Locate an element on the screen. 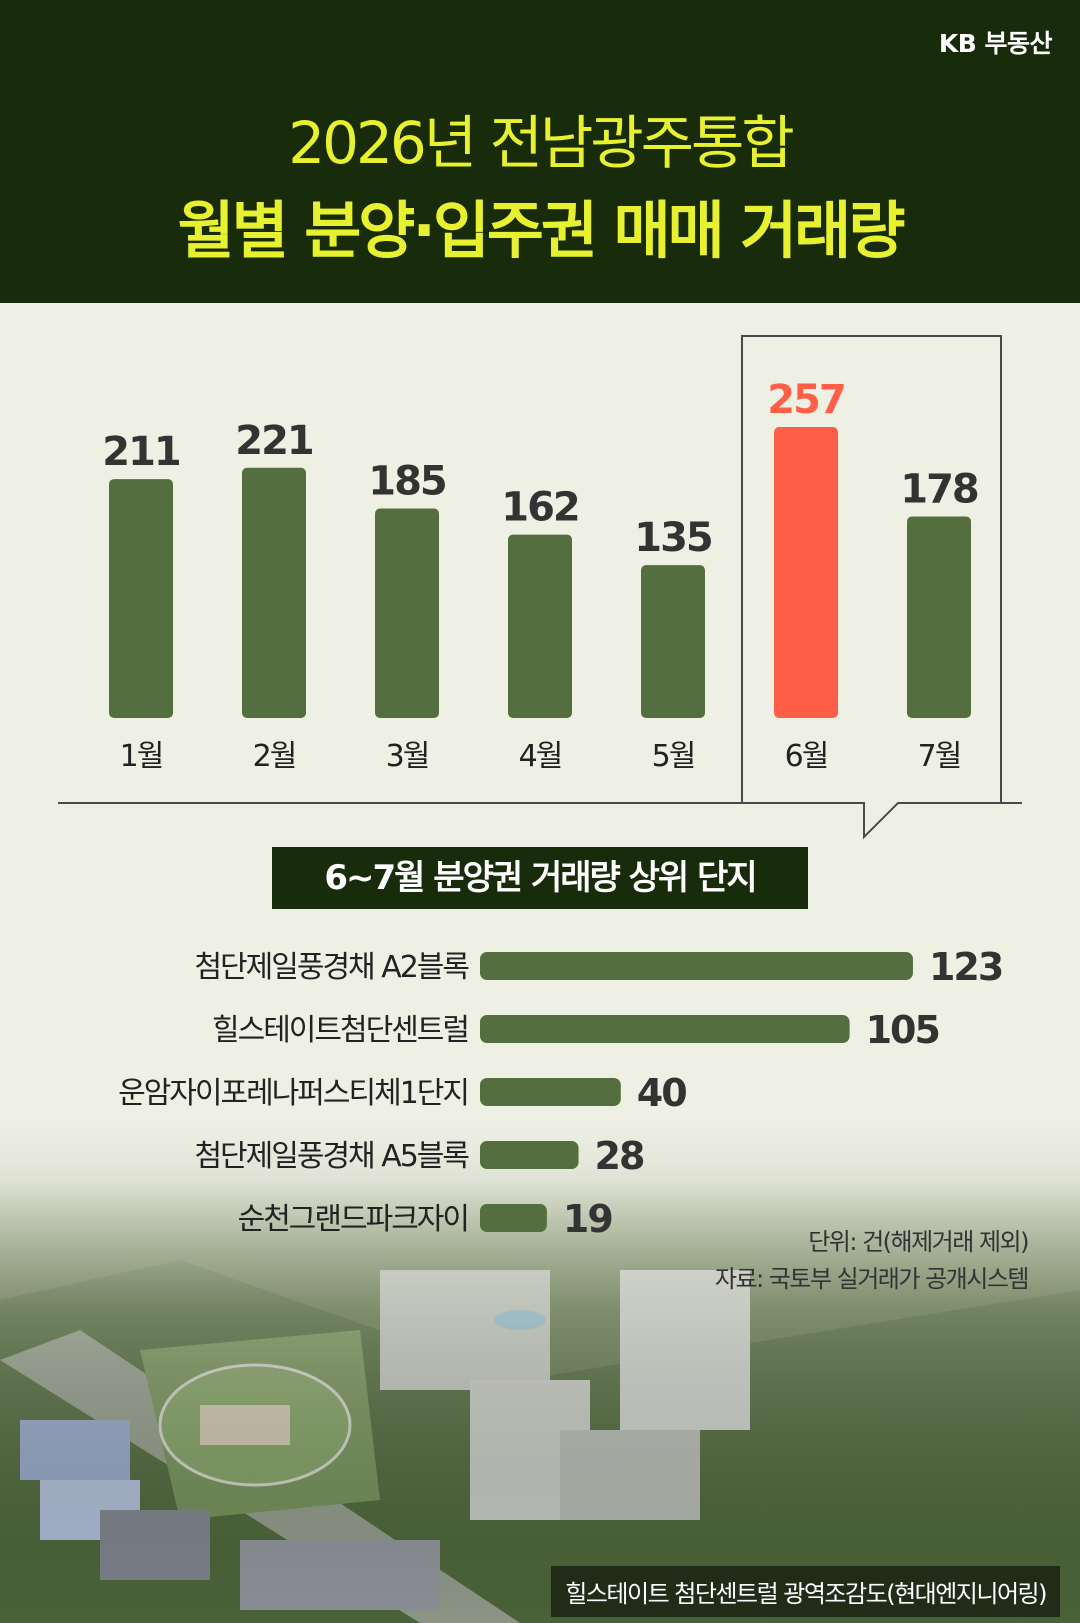  month-value-label: 257 is located at coordinates (806, 400).